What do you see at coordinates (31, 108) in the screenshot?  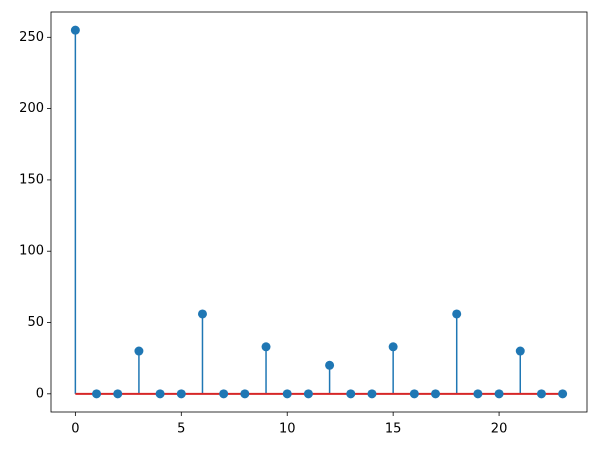 I see `y-tick-label: 200` at bounding box center [31, 108].